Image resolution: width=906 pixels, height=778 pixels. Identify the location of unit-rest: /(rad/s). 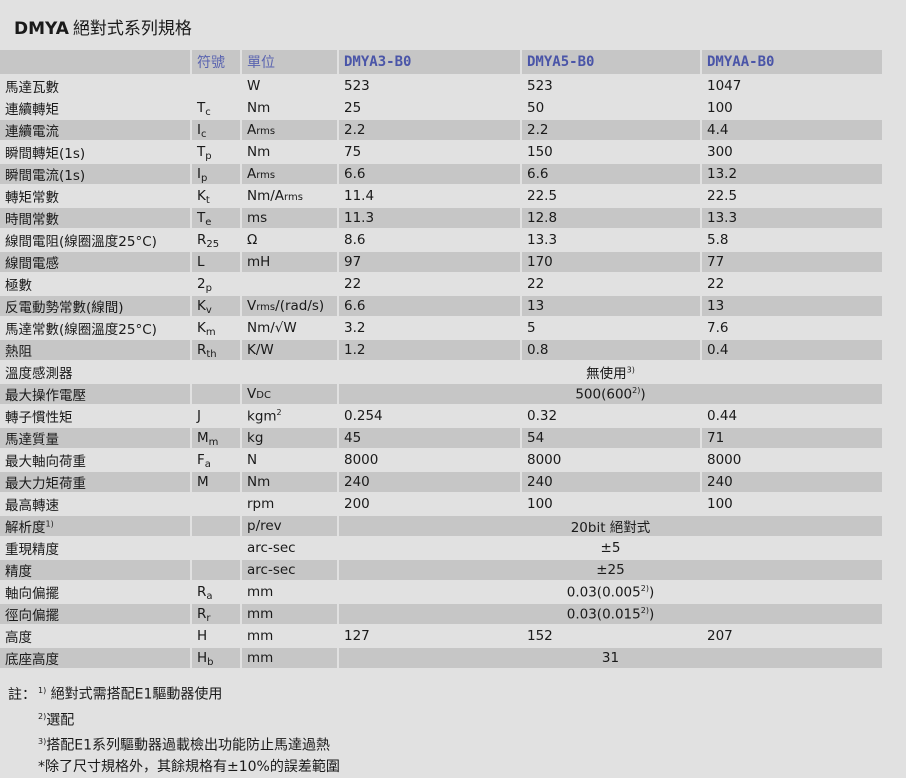
(300, 306).